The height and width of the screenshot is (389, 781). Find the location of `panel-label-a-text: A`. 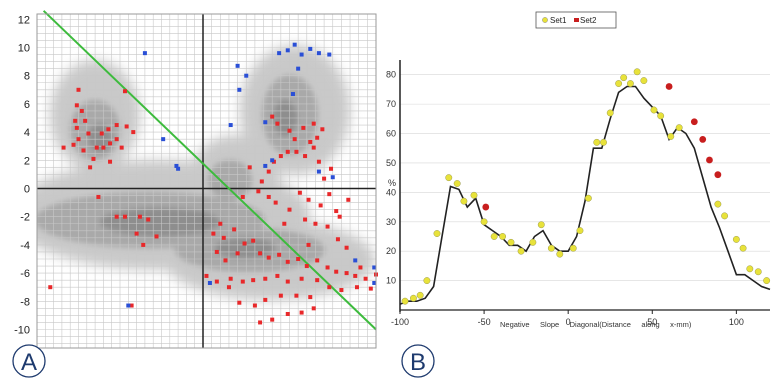

panel-label-a-text: A is located at coordinates (29, 362).